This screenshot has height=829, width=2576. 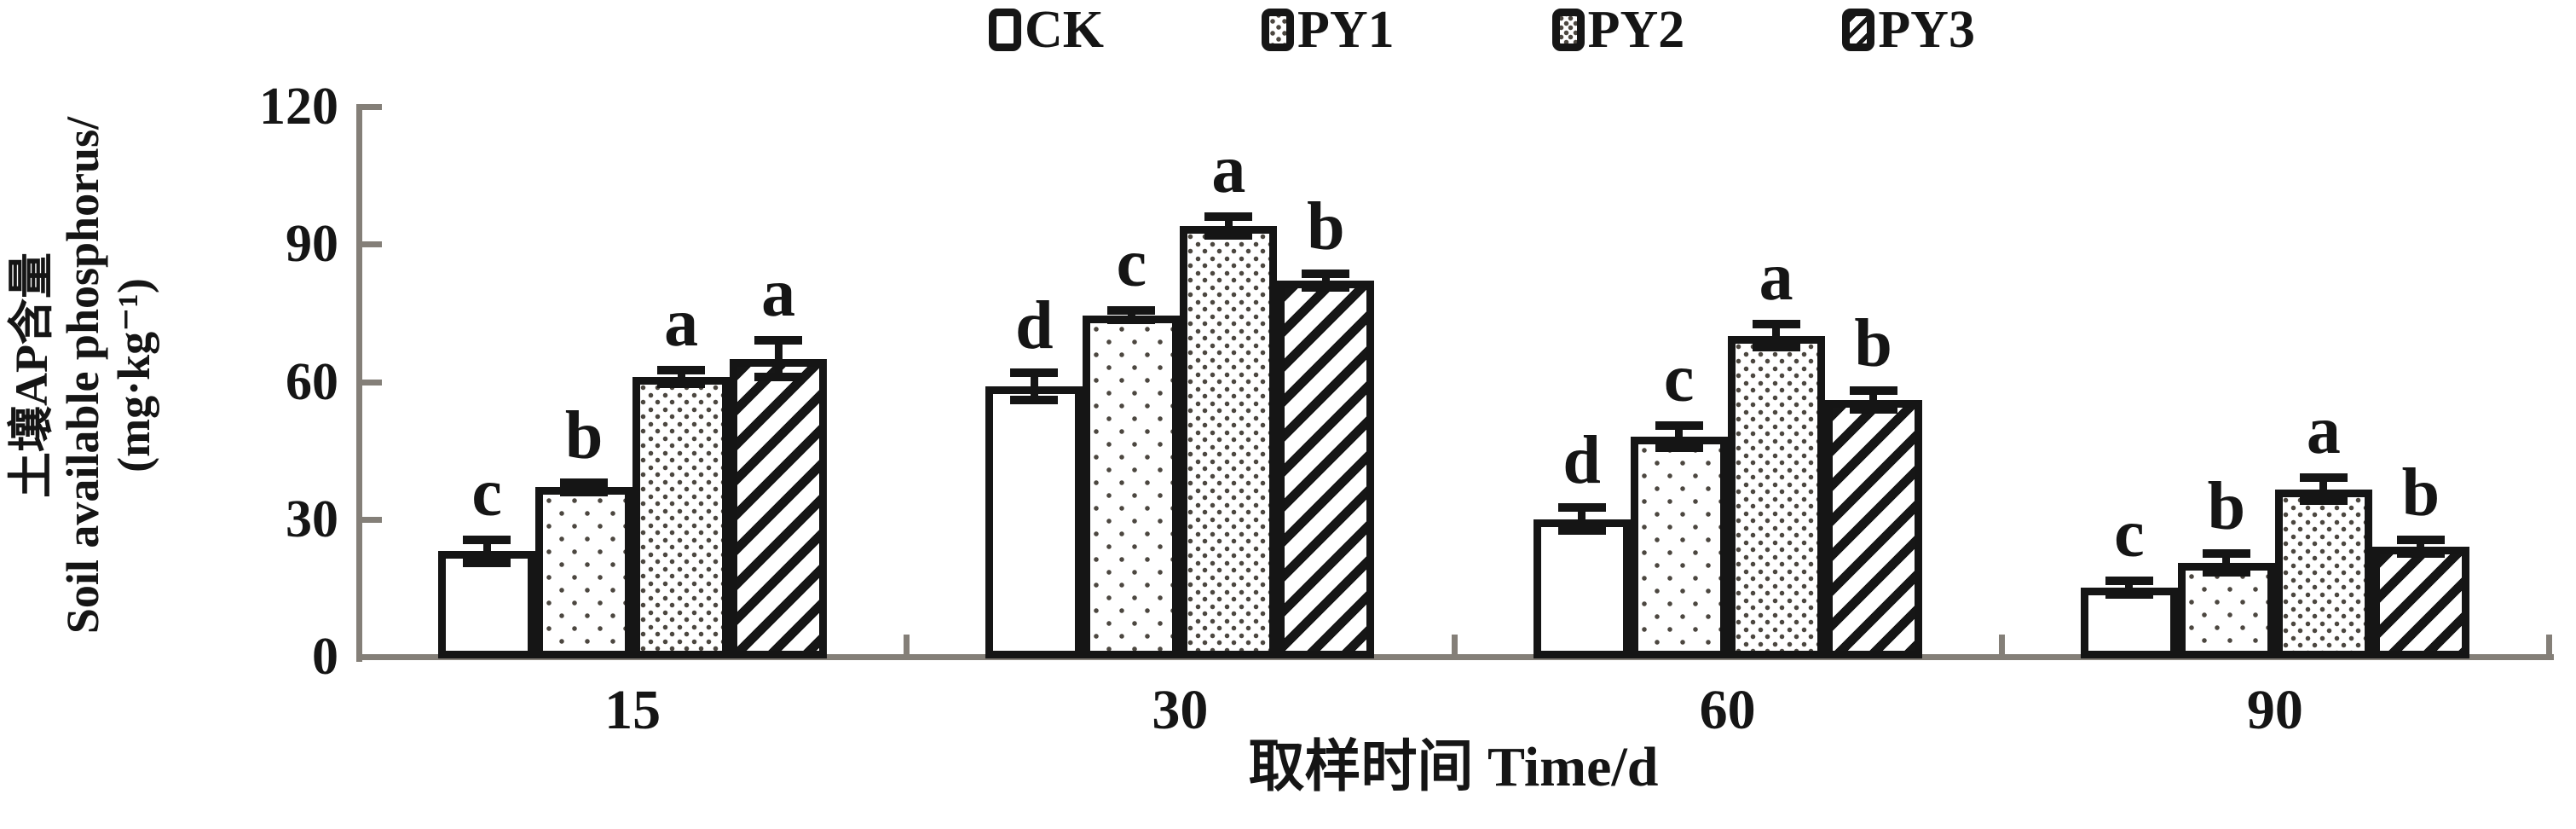 I want to click on legend-item-CK: CK, so click(x=1046, y=29).